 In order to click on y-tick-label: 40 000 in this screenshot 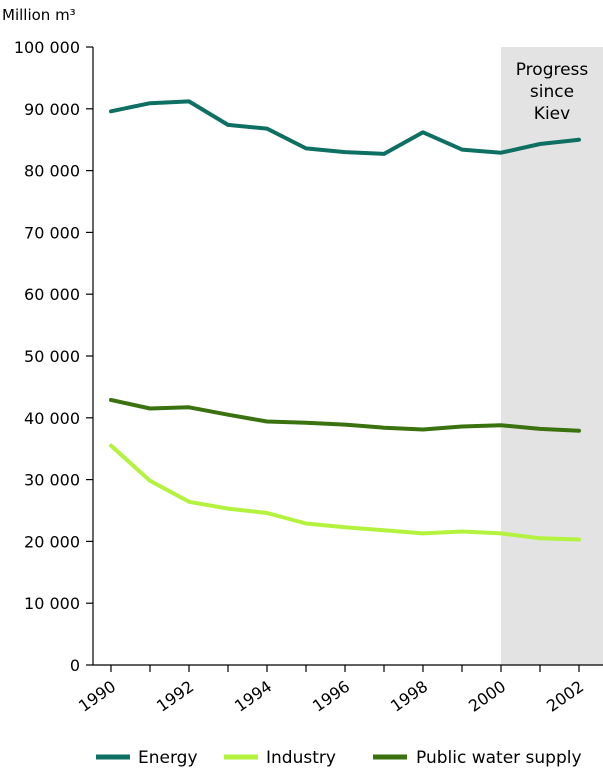, I will do `click(52, 418)`.